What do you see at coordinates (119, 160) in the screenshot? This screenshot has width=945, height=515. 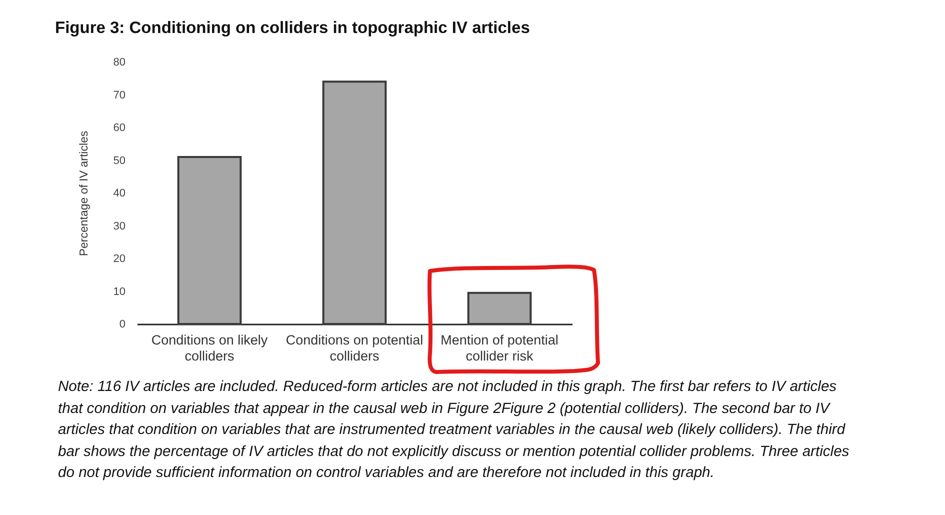 I see `y-tick-label: 50` at bounding box center [119, 160].